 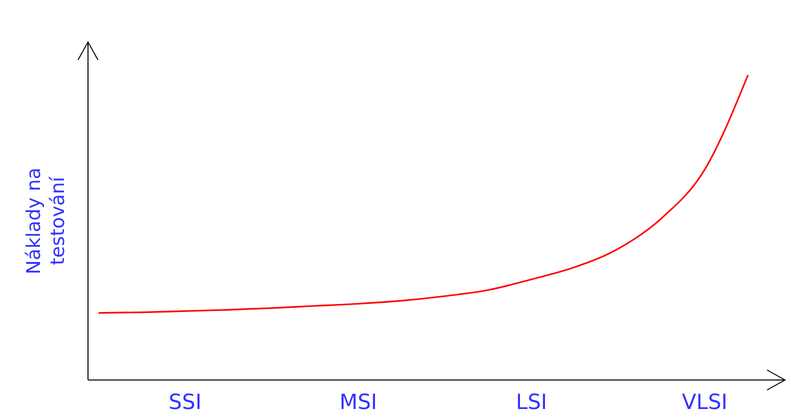 I want to click on x-tick-label: SSI, so click(x=185, y=402).